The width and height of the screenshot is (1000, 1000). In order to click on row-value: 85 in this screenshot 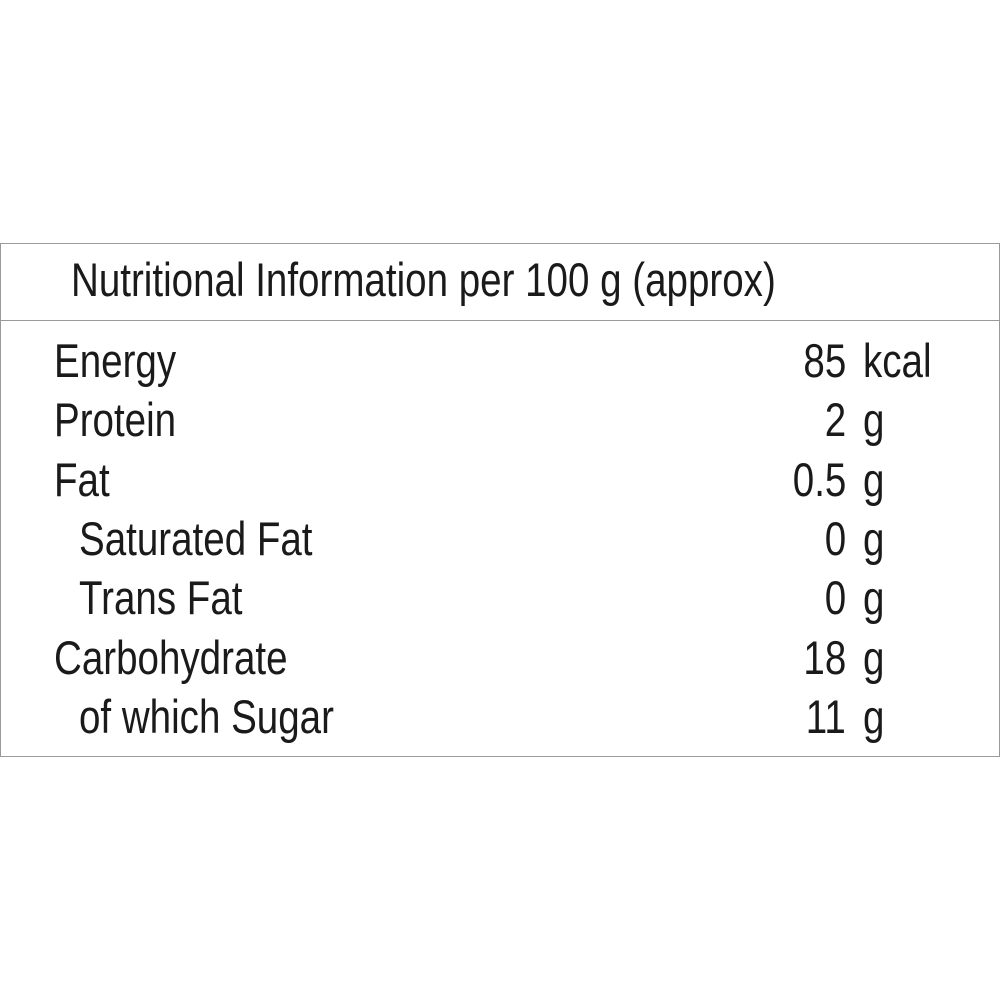, I will do `click(824, 360)`.